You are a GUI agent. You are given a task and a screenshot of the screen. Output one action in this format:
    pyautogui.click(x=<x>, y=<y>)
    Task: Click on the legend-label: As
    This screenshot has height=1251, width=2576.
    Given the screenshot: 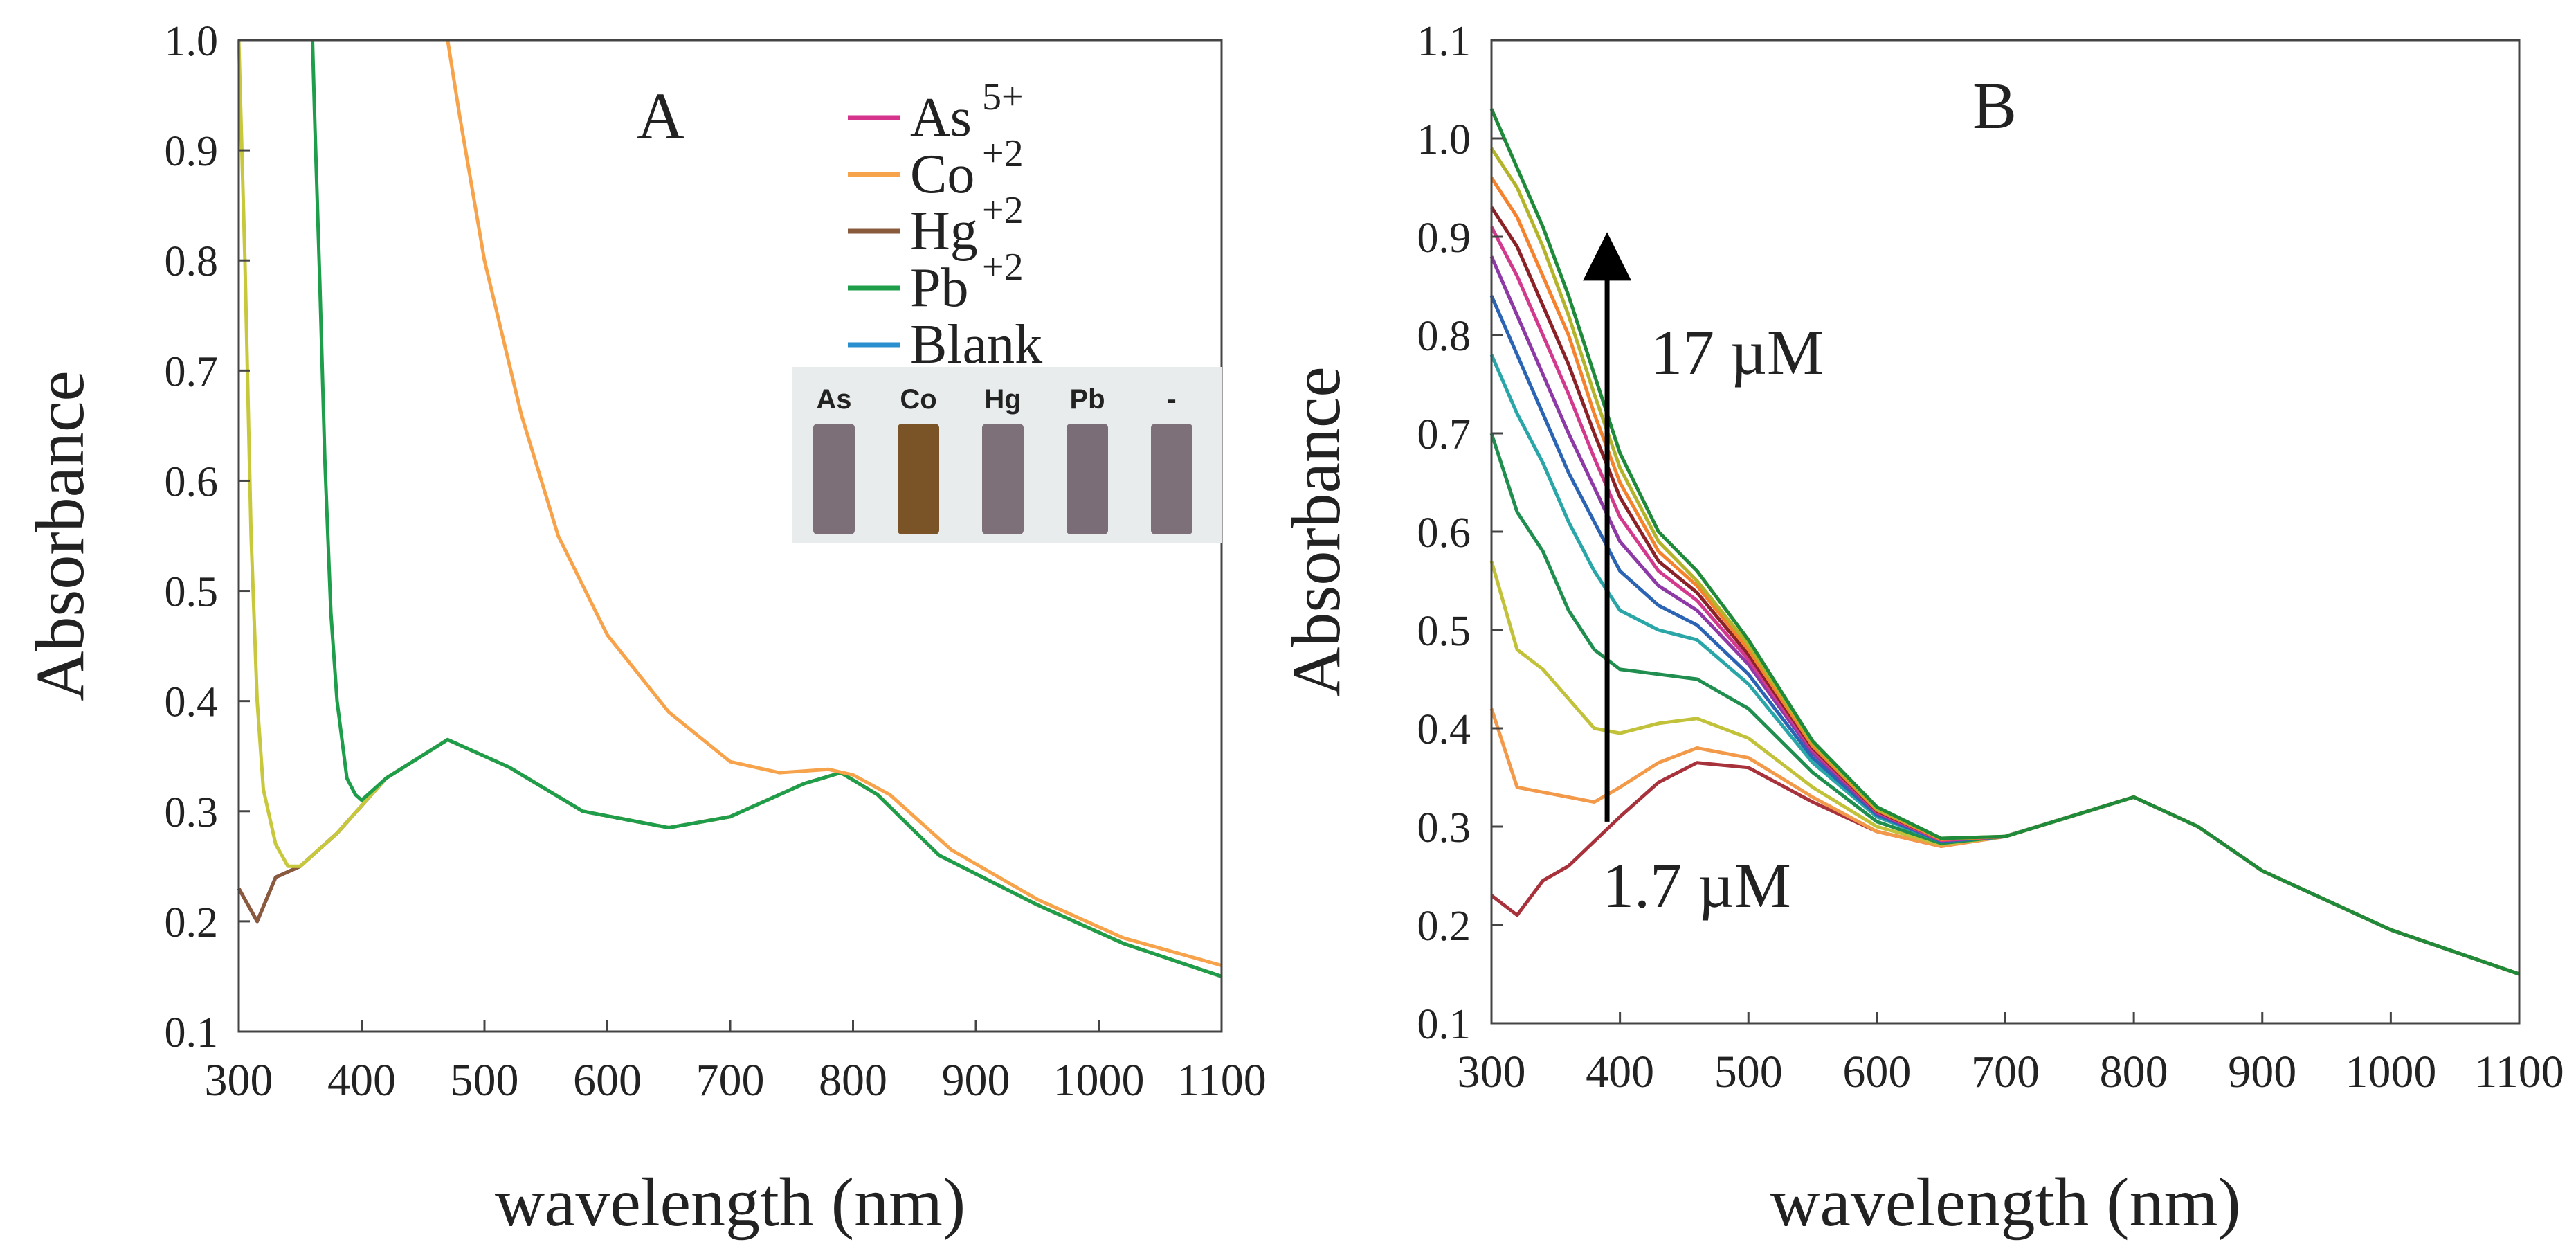 What is the action you would take?
    pyautogui.click(x=941, y=117)
    